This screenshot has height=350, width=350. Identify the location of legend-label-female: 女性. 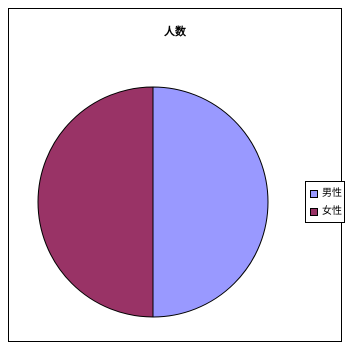
(332, 211).